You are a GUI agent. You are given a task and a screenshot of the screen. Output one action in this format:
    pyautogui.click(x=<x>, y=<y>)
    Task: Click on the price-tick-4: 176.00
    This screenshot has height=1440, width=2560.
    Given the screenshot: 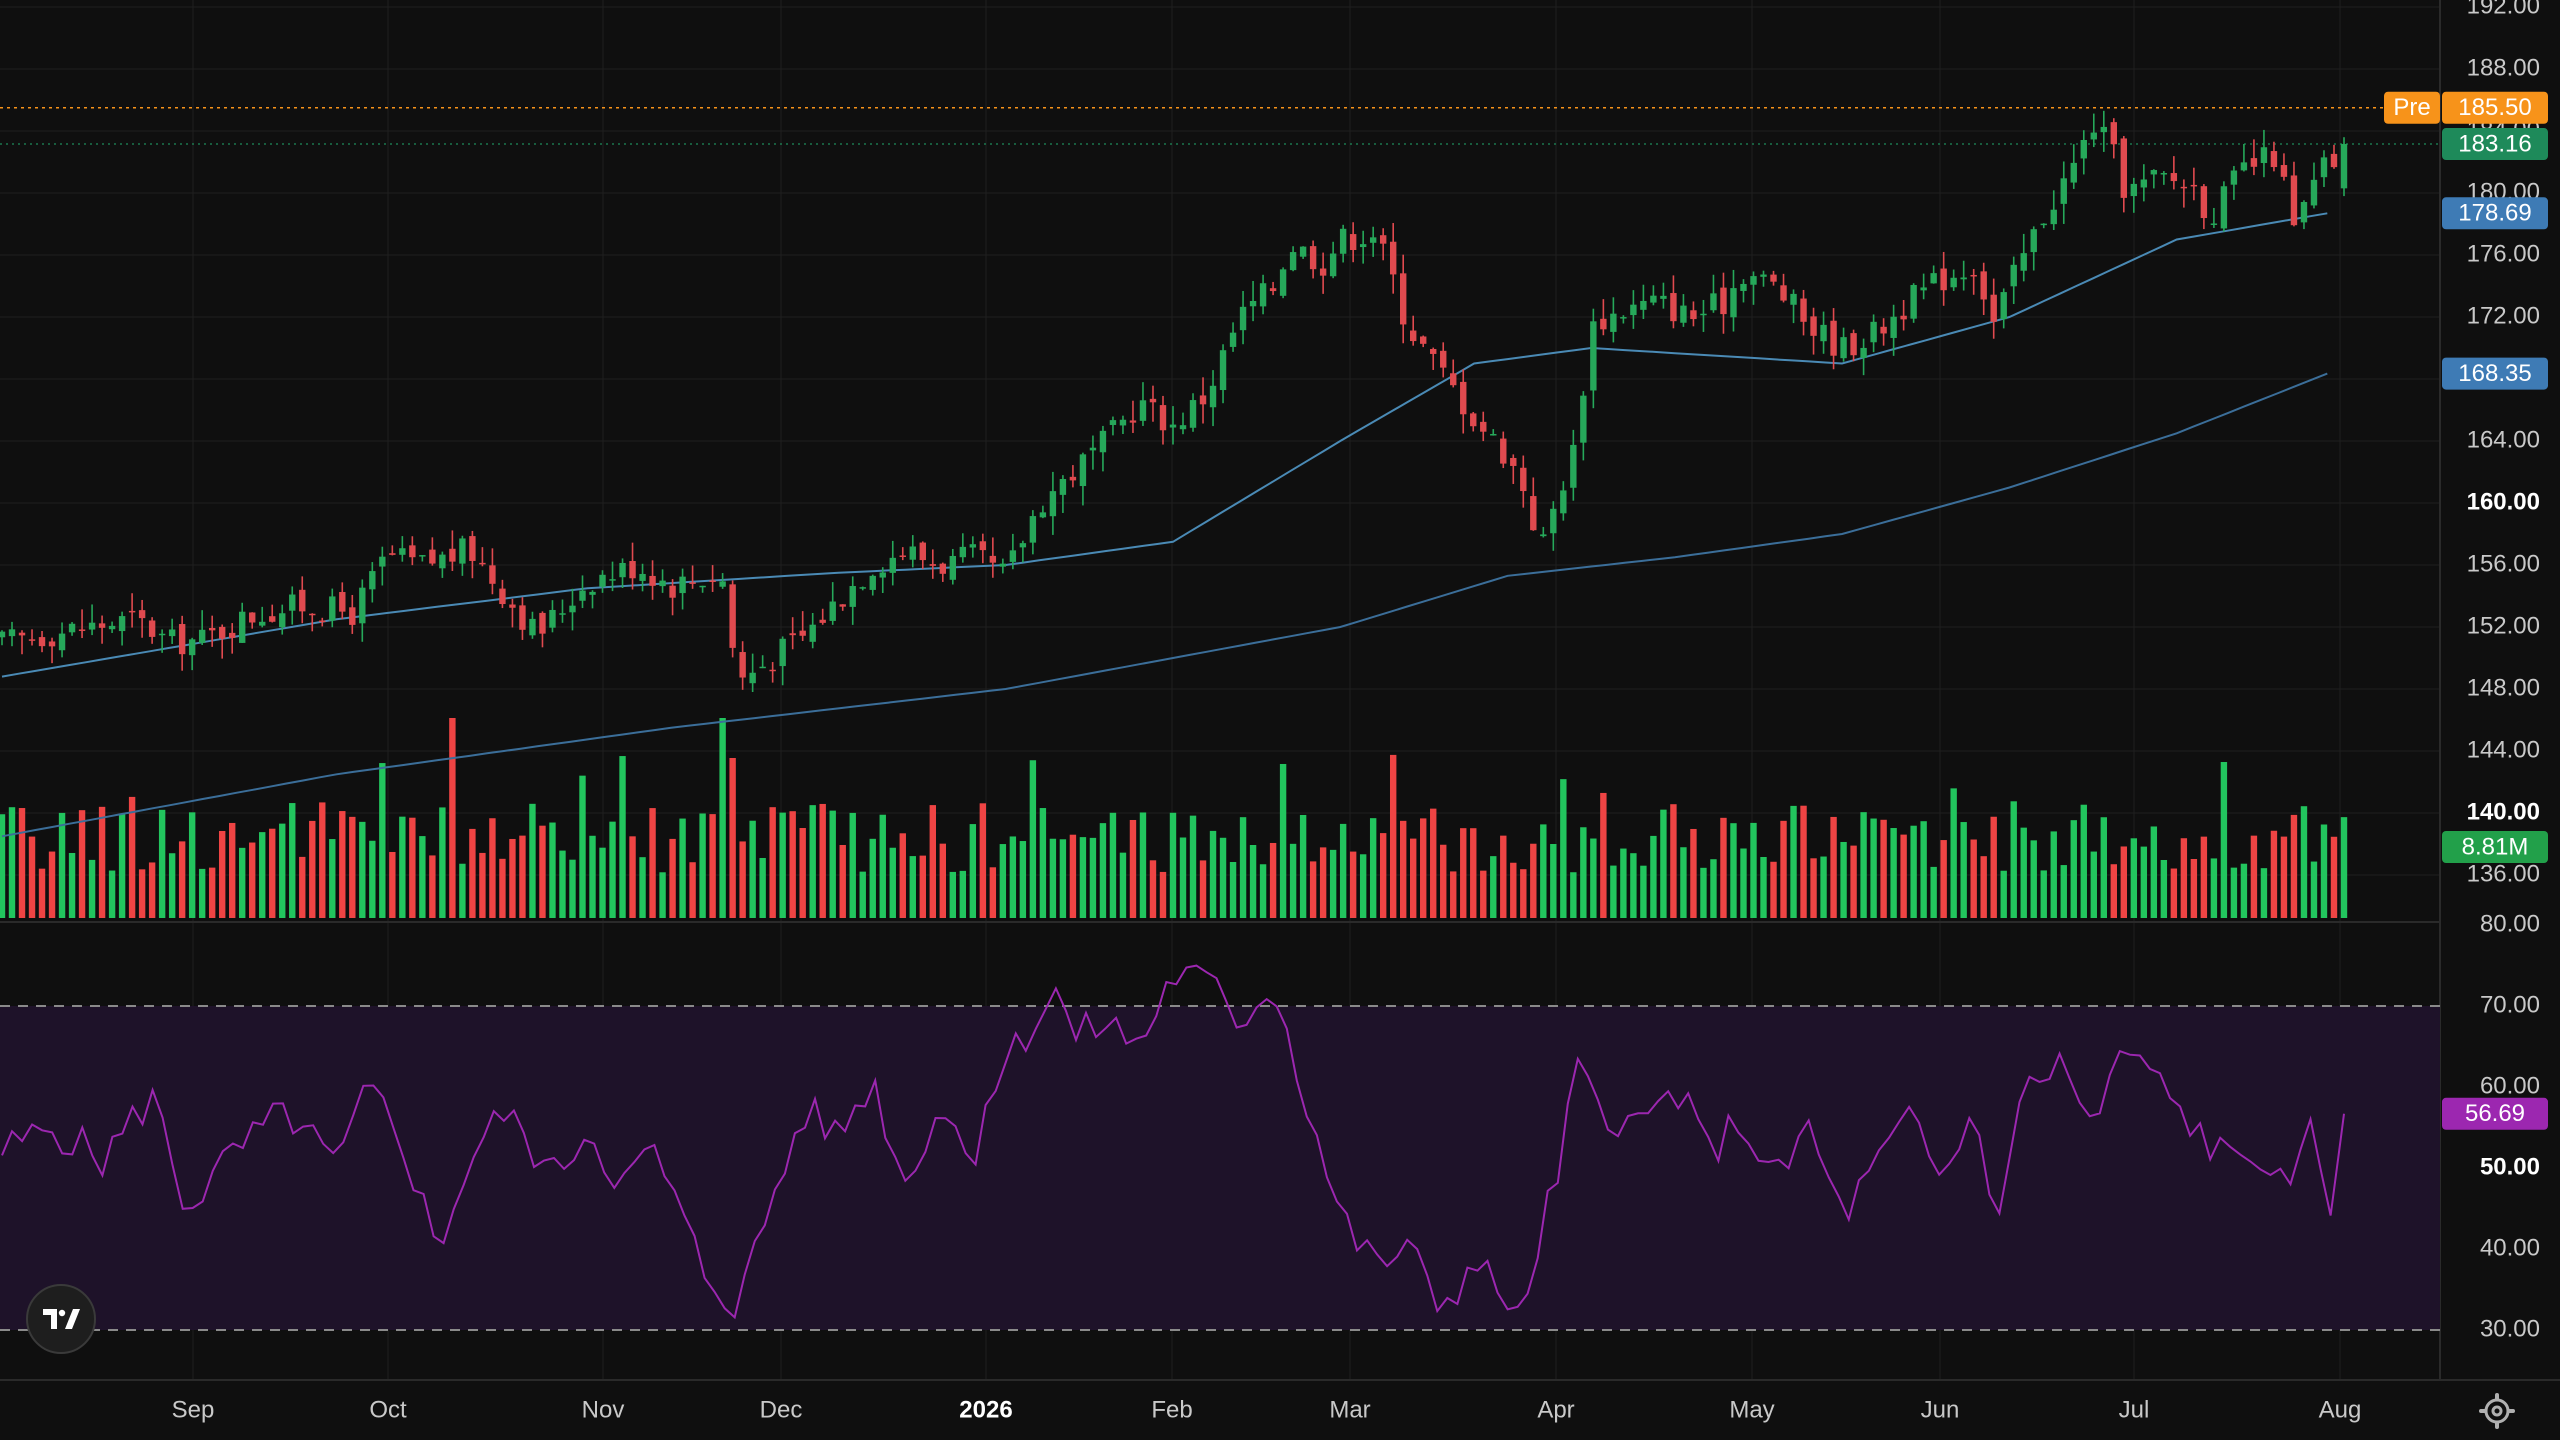 What is the action you would take?
    pyautogui.click(x=2503, y=253)
    